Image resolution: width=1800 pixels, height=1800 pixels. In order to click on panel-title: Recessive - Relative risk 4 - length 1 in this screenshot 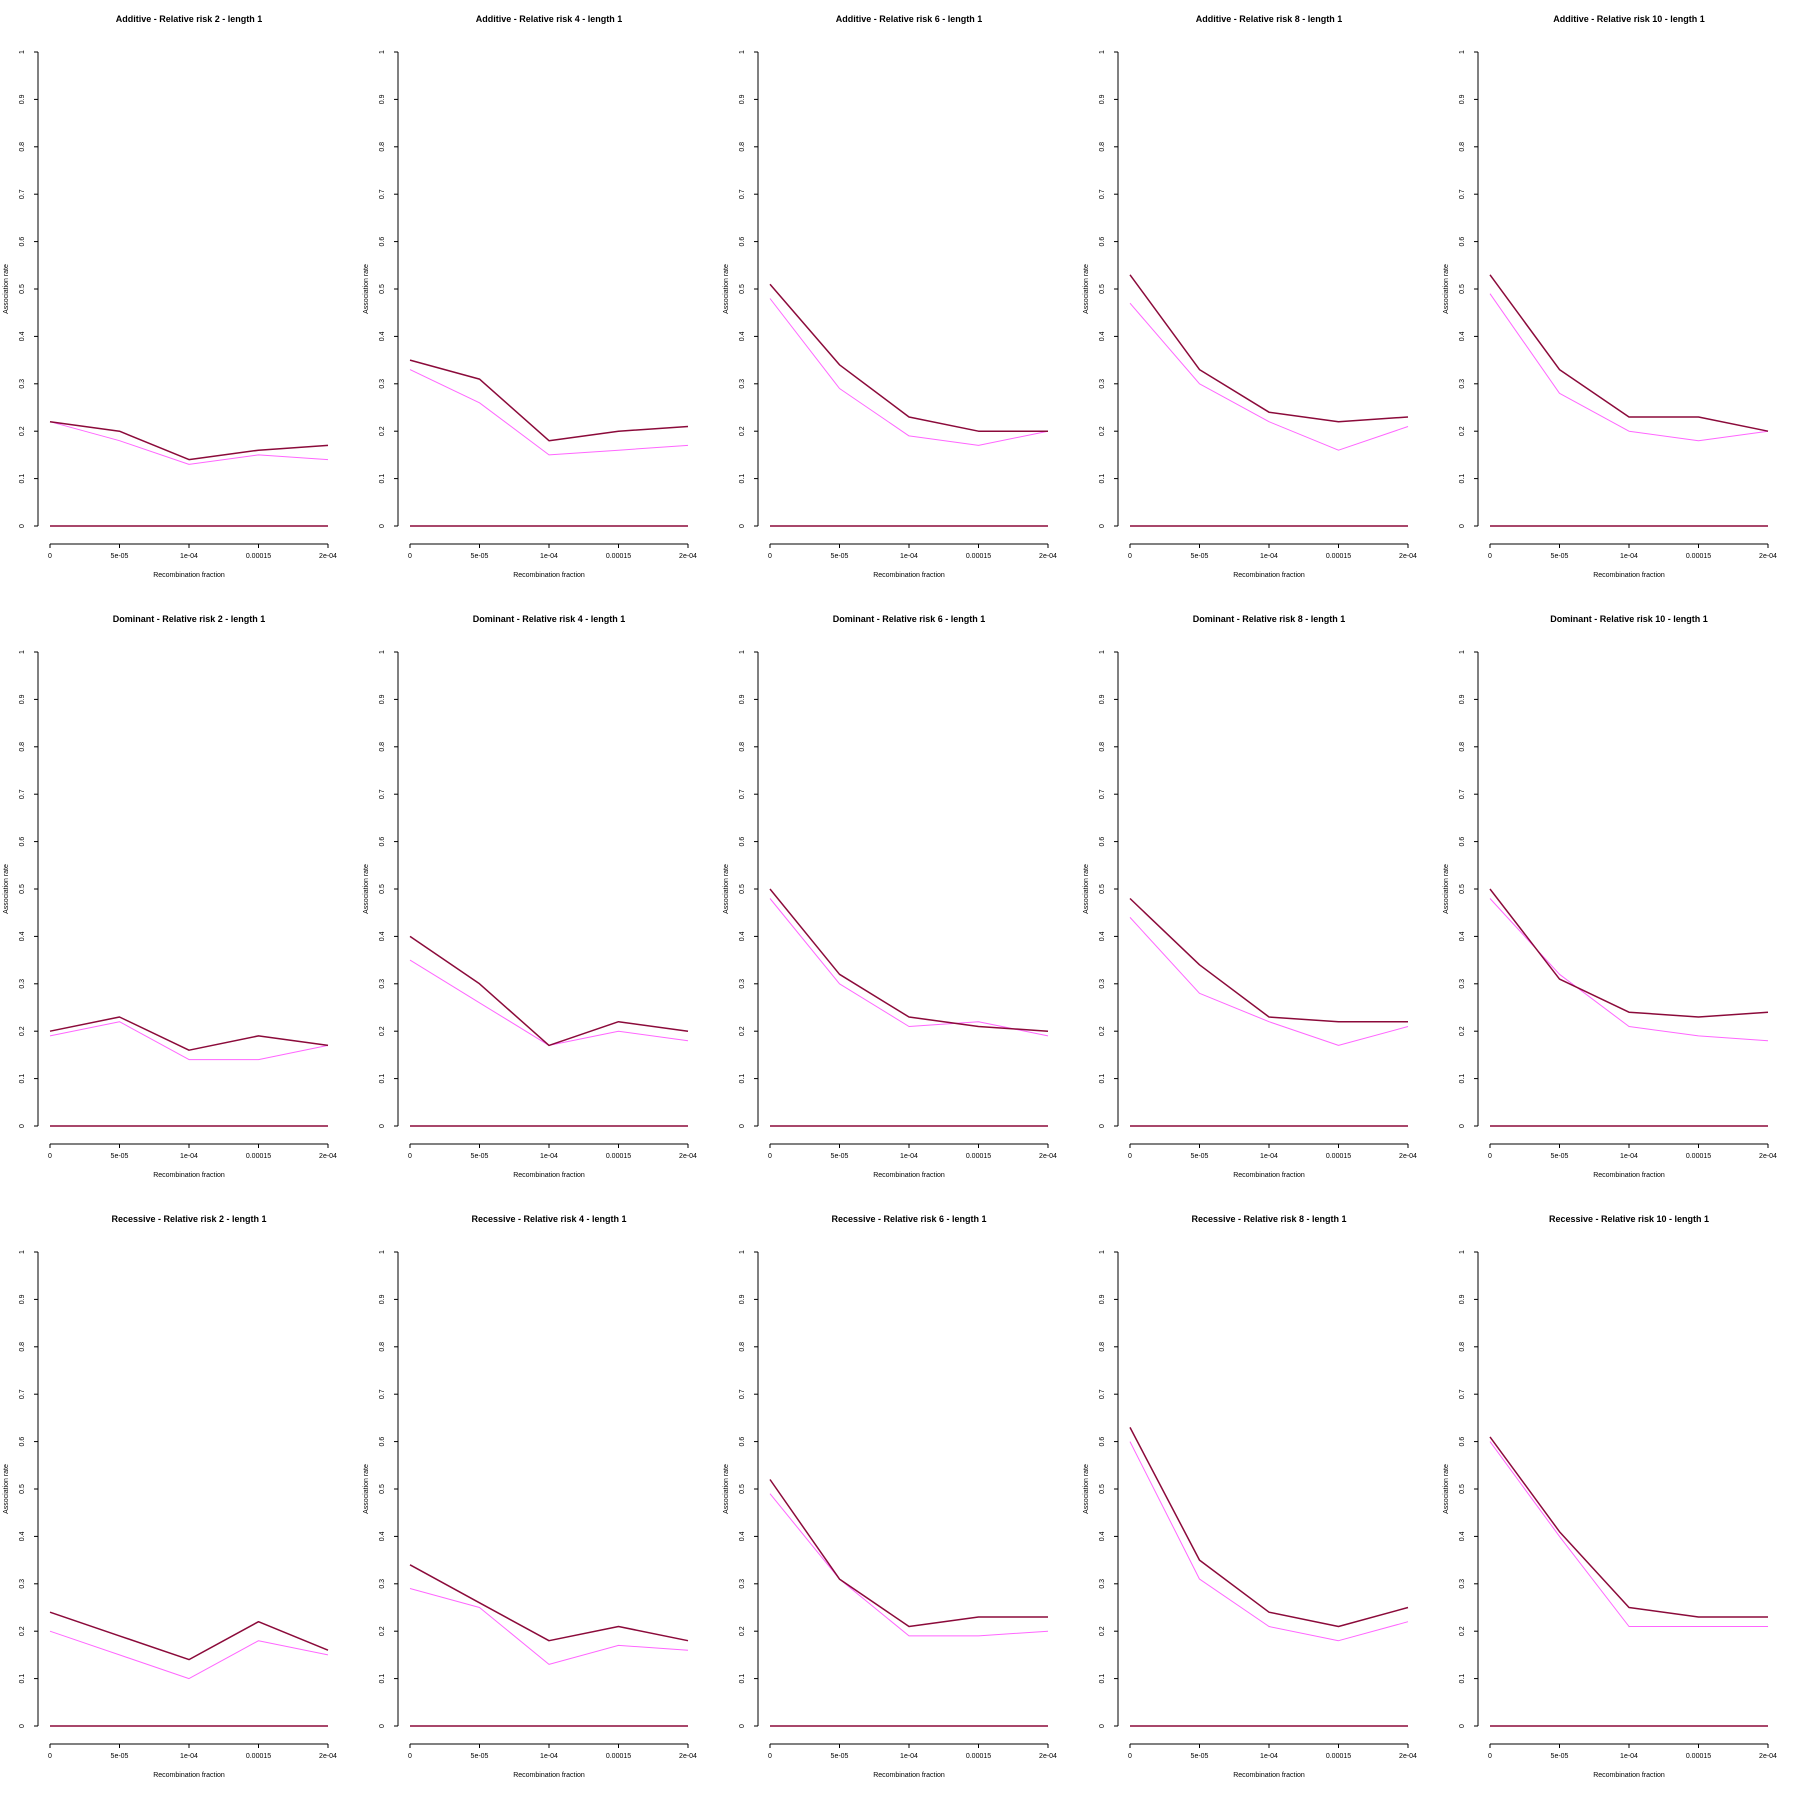, I will do `click(548, 1219)`.